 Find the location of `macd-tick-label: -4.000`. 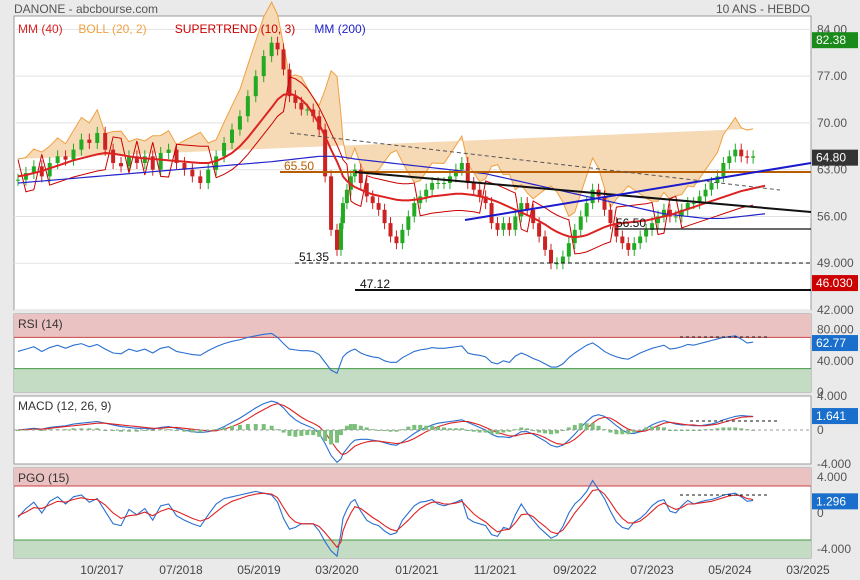

macd-tick-label: -4.000 is located at coordinates (834, 464).